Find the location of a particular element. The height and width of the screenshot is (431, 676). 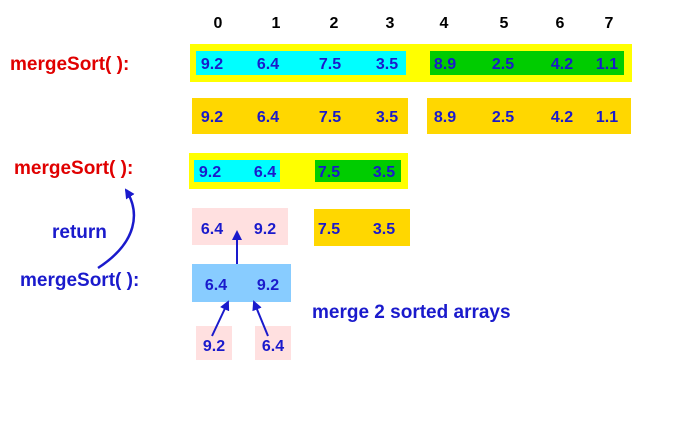

level0-values: 9.2 6.4 7.5 3.5 8.9 2.5 4.2 1.1 is located at coordinates (409, 64).